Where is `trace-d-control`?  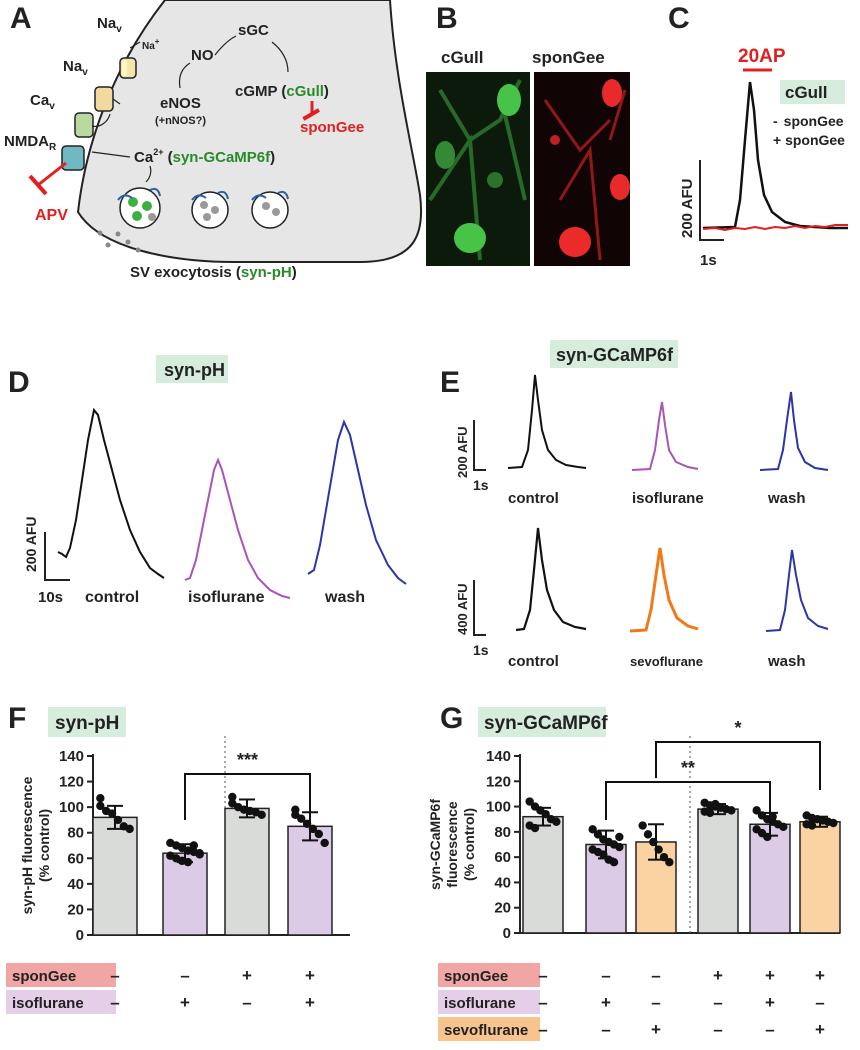 trace-d-control is located at coordinates (111, 493).